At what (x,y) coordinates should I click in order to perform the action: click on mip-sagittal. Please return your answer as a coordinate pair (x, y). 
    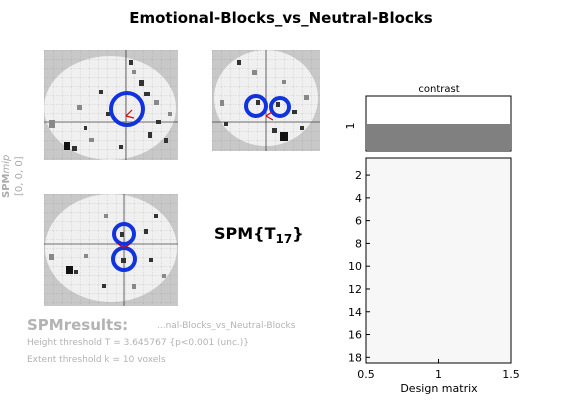
    Looking at the image, I should click on (111, 105).